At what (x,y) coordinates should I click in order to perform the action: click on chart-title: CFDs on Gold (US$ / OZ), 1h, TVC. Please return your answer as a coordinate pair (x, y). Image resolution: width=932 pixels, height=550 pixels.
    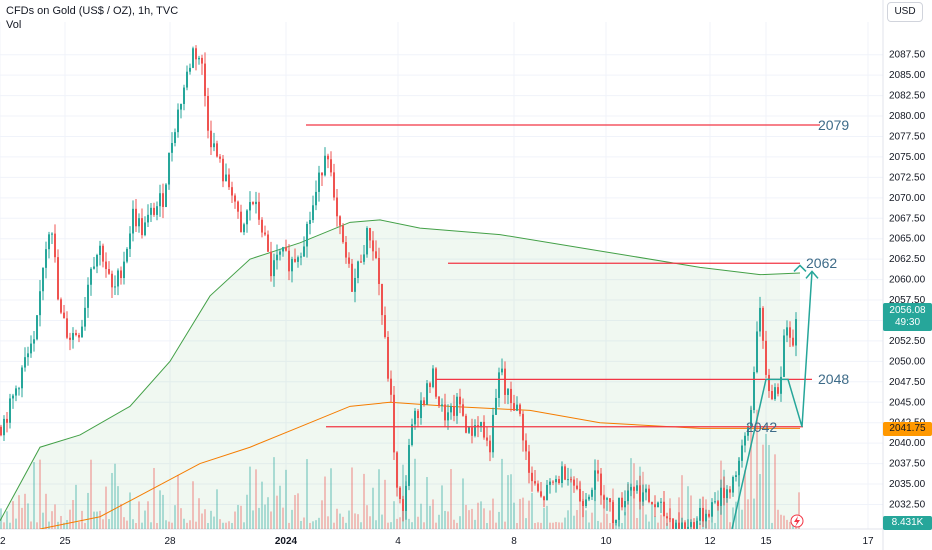
    Looking at the image, I should click on (92, 11).